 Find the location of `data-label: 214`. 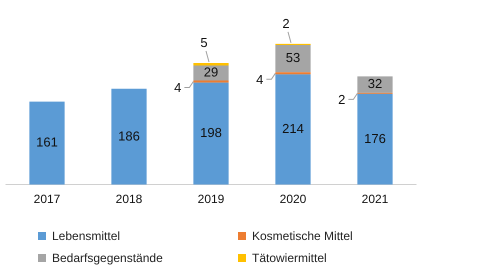

data-label: 214 is located at coordinates (293, 128).